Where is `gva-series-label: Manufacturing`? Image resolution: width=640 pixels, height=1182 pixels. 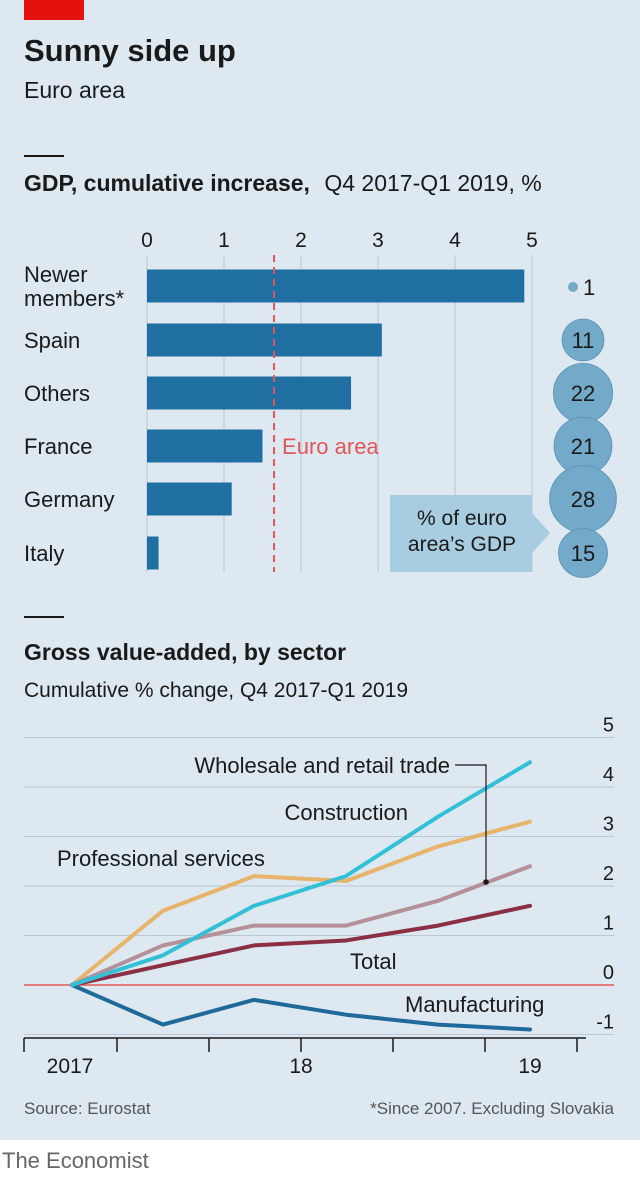
gva-series-label: Manufacturing is located at coordinates (474, 1004).